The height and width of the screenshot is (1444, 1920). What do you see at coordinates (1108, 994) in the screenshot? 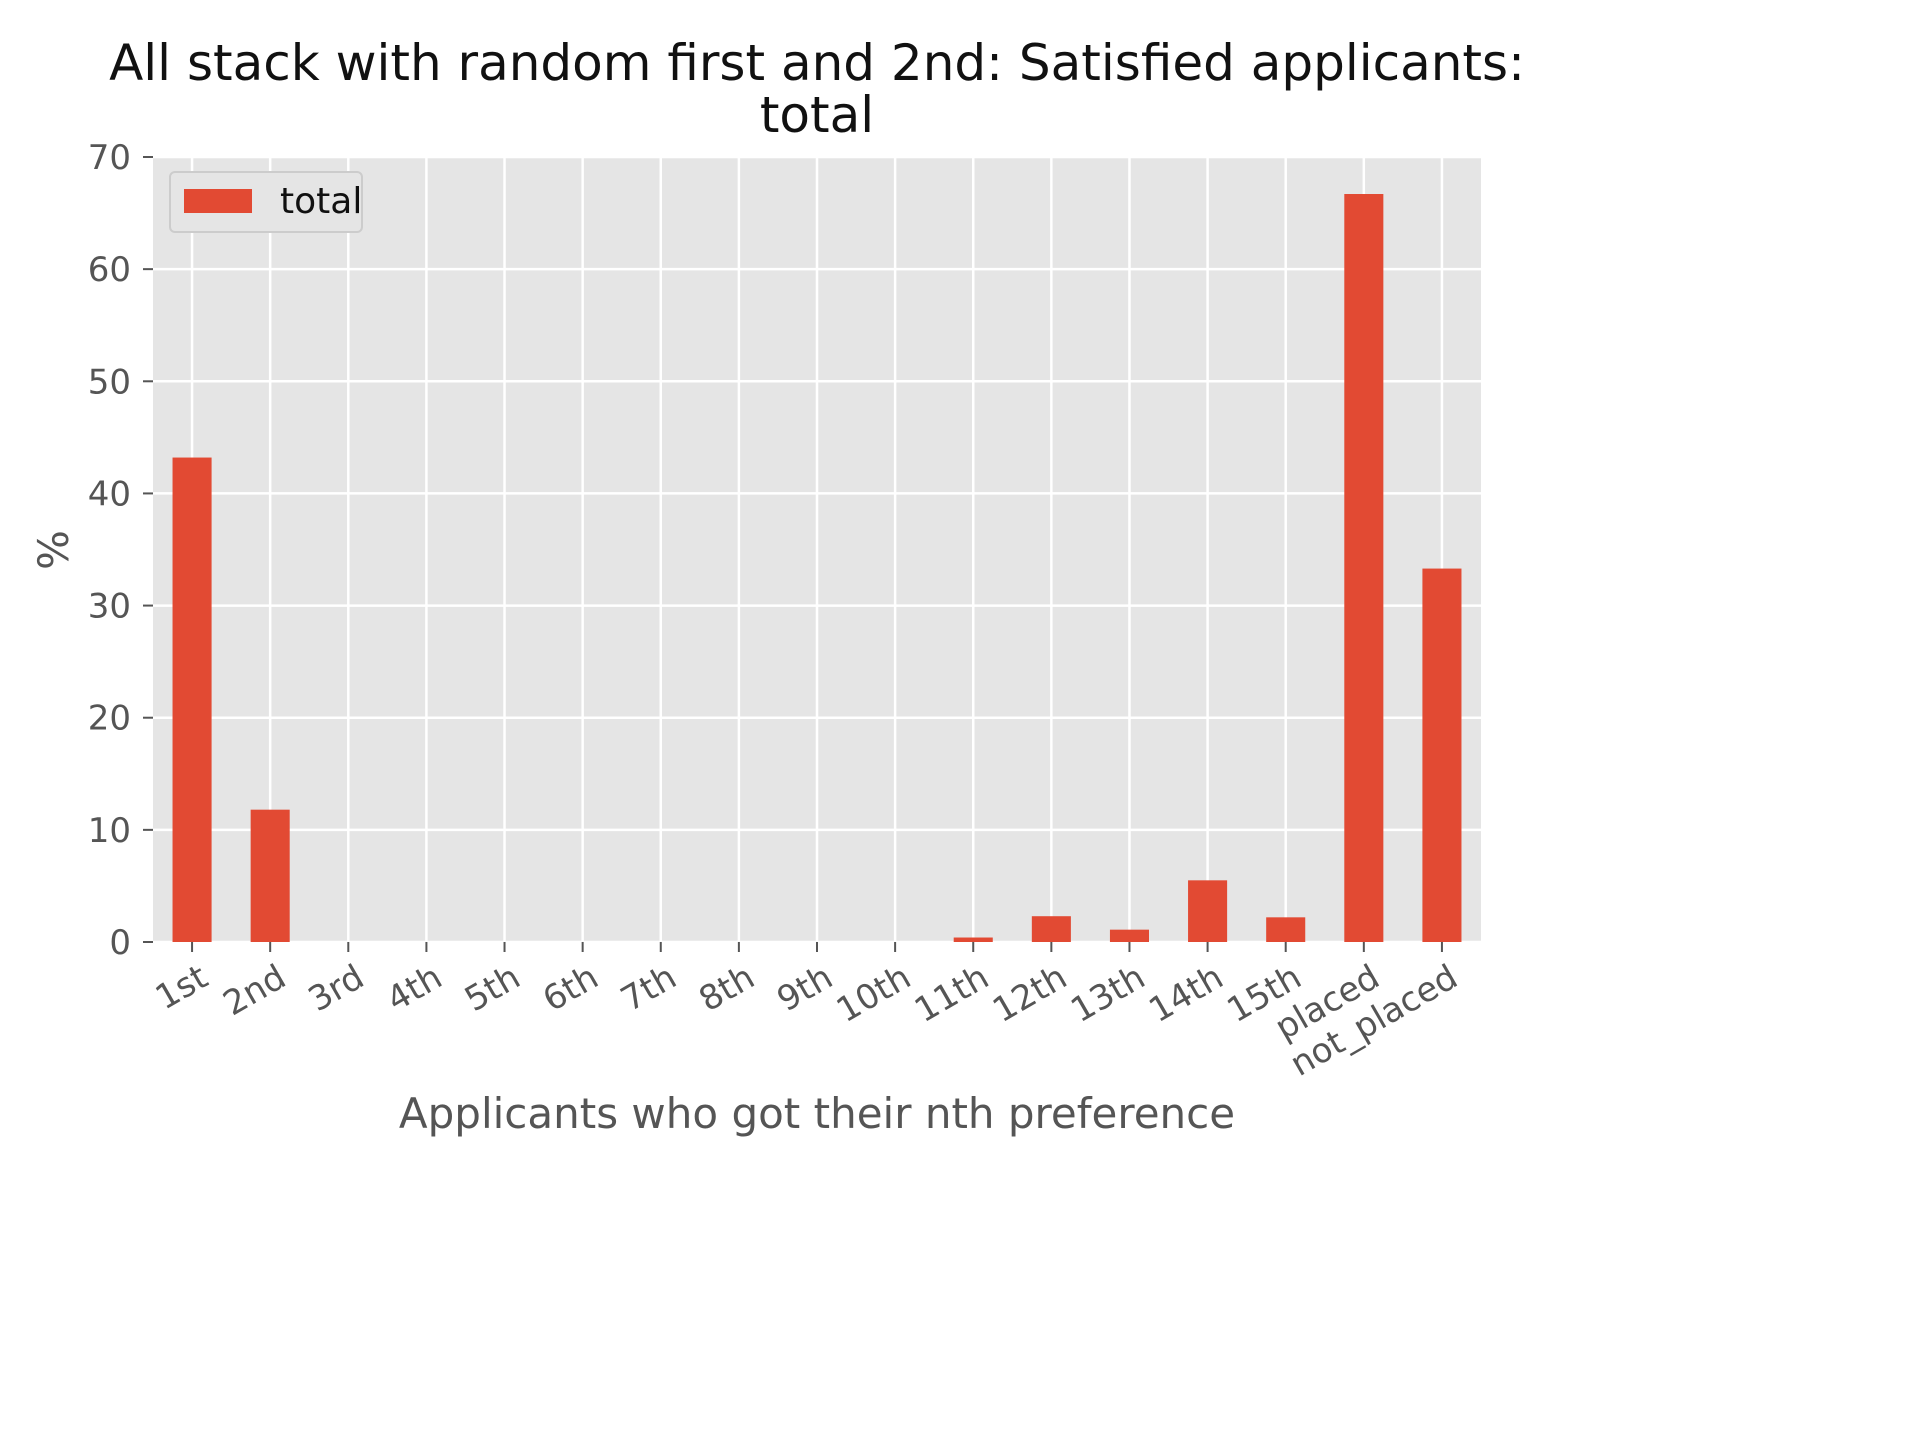
I see `x-tick-label: 13th` at bounding box center [1108, 994].